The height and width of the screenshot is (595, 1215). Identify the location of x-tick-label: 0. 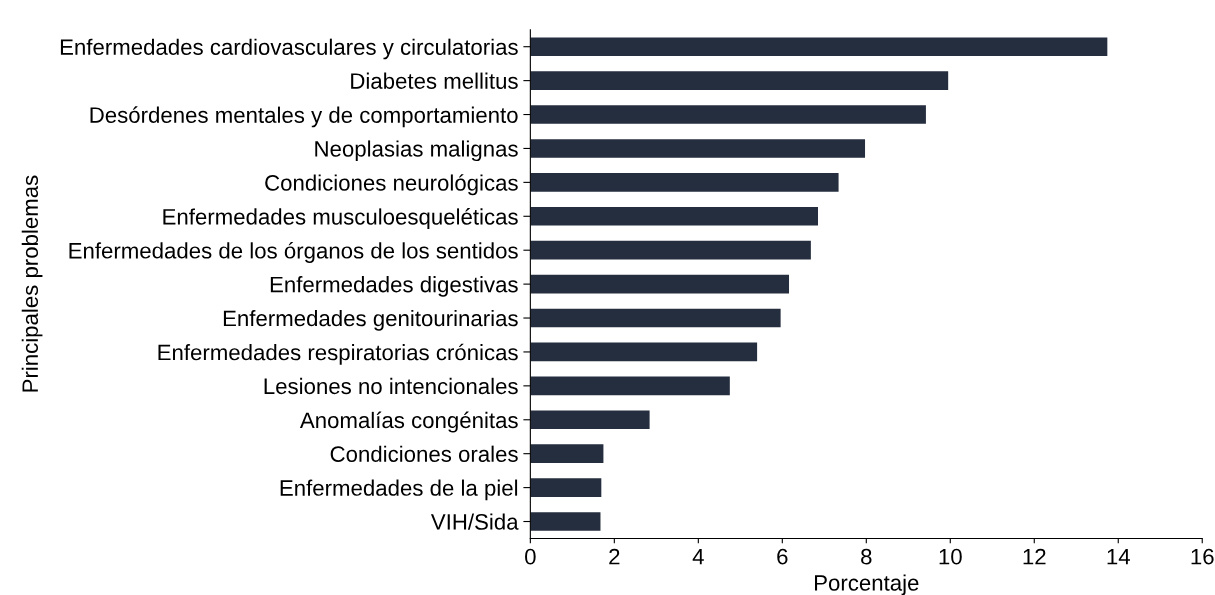
(530, 556).